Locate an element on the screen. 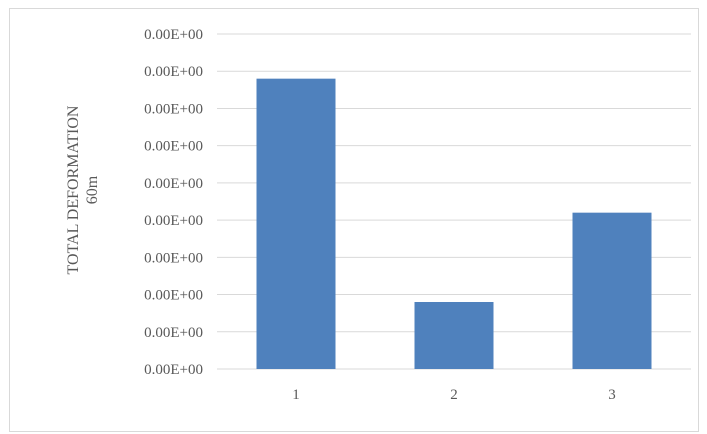 This screenshot has height=434, width=707. x-tick-labels: 1 2 3 is located at coordinates (454, 395).